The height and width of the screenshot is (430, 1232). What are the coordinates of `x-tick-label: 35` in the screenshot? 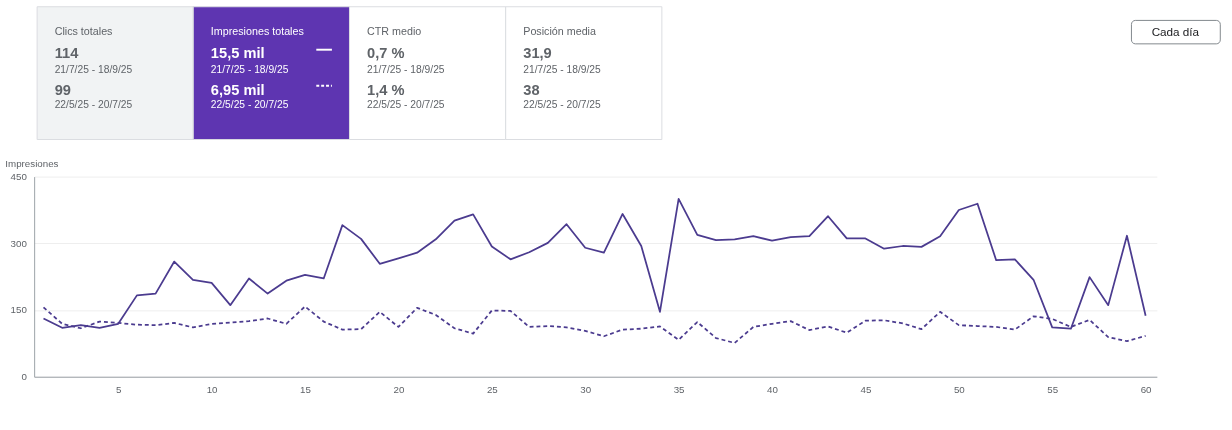 It's located at (679, 389).